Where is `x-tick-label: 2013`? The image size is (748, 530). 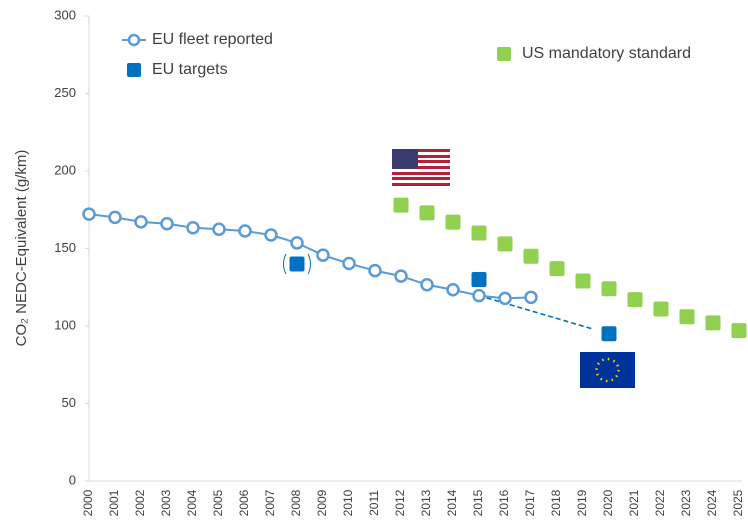 x-tick-label: 2013 is located at coordinates (426, 502).